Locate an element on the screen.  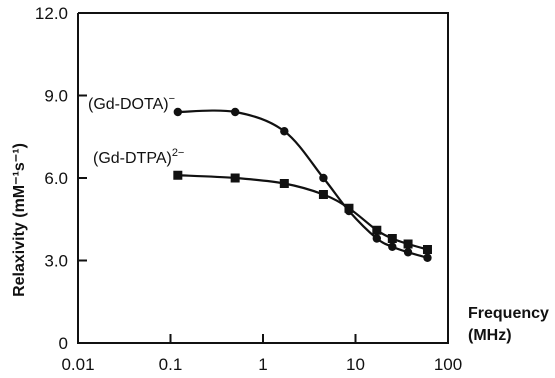
x-axis-title: Frequency (MHz) is located at coordinates (510, 324).